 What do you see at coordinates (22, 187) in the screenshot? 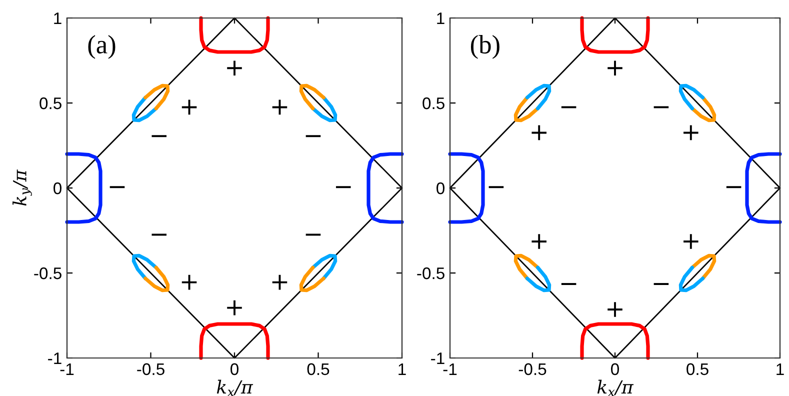
I see `y-axis-title: k$_{y}$/π` at bounding box center [22, 187].